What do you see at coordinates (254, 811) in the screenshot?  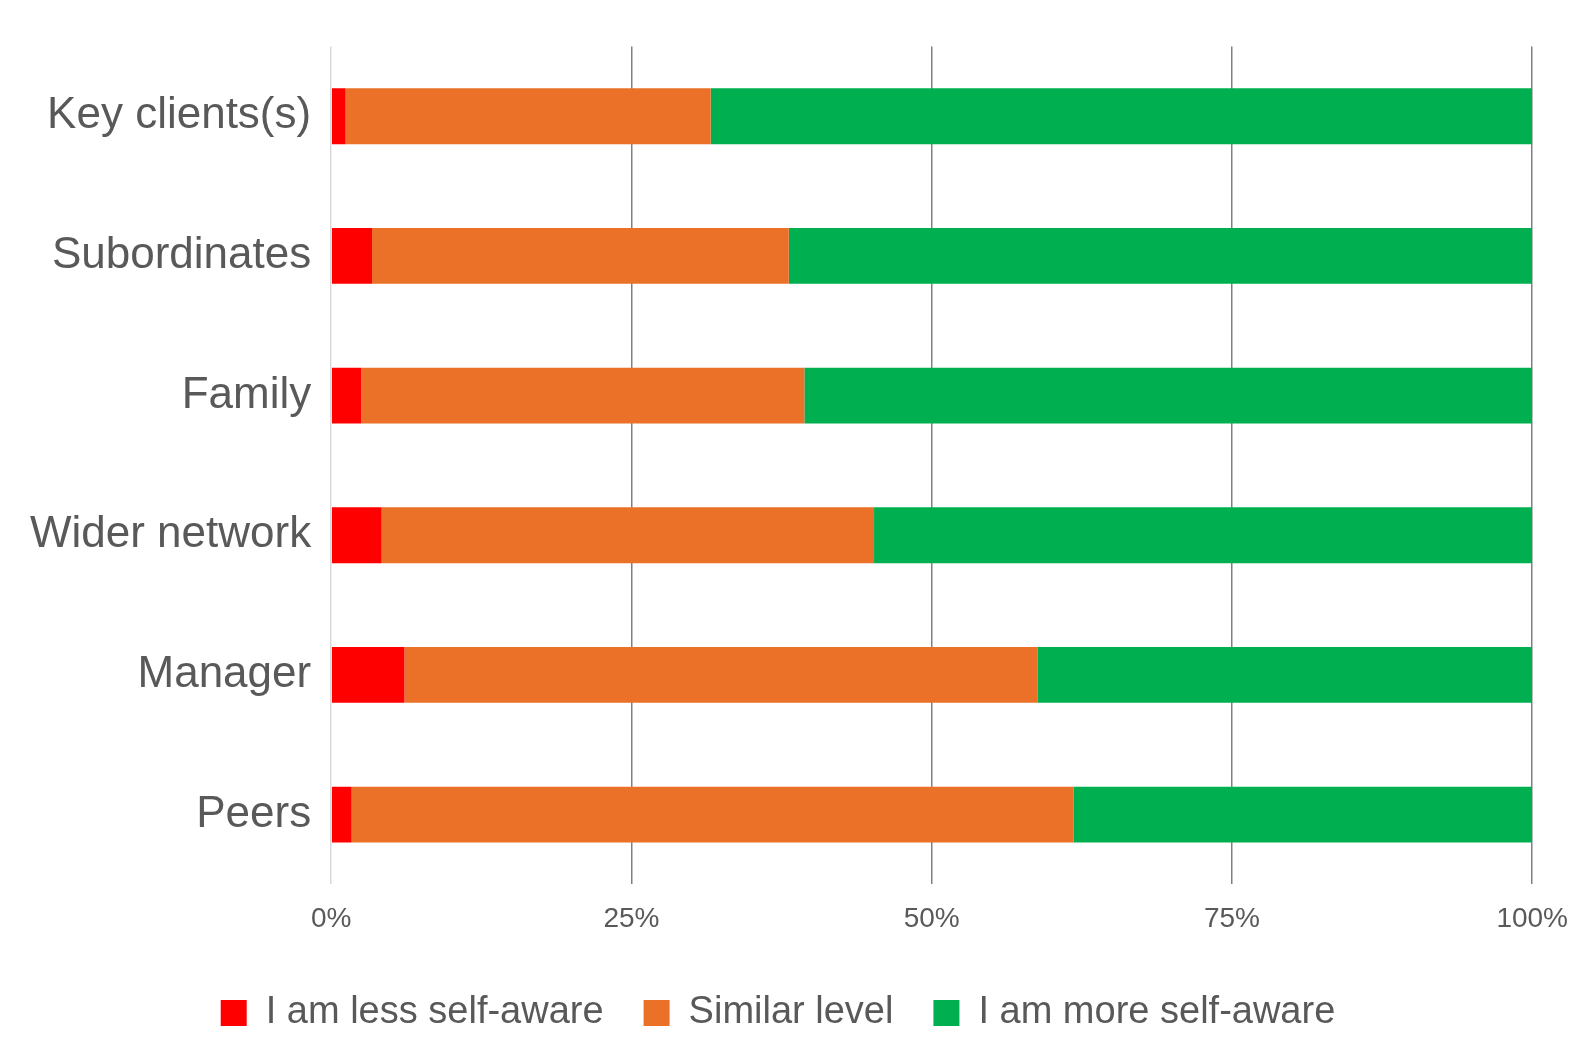 I see `y-tick-label: Peers` at bounding box center [254, 811].